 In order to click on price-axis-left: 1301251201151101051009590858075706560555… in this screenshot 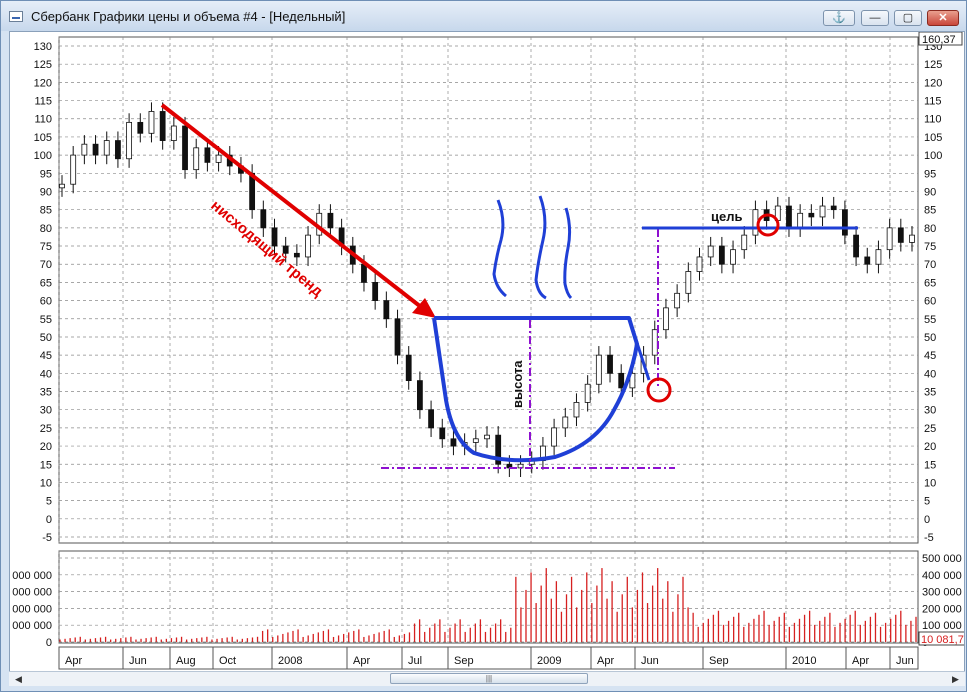, I will do `click(43, 292)`.